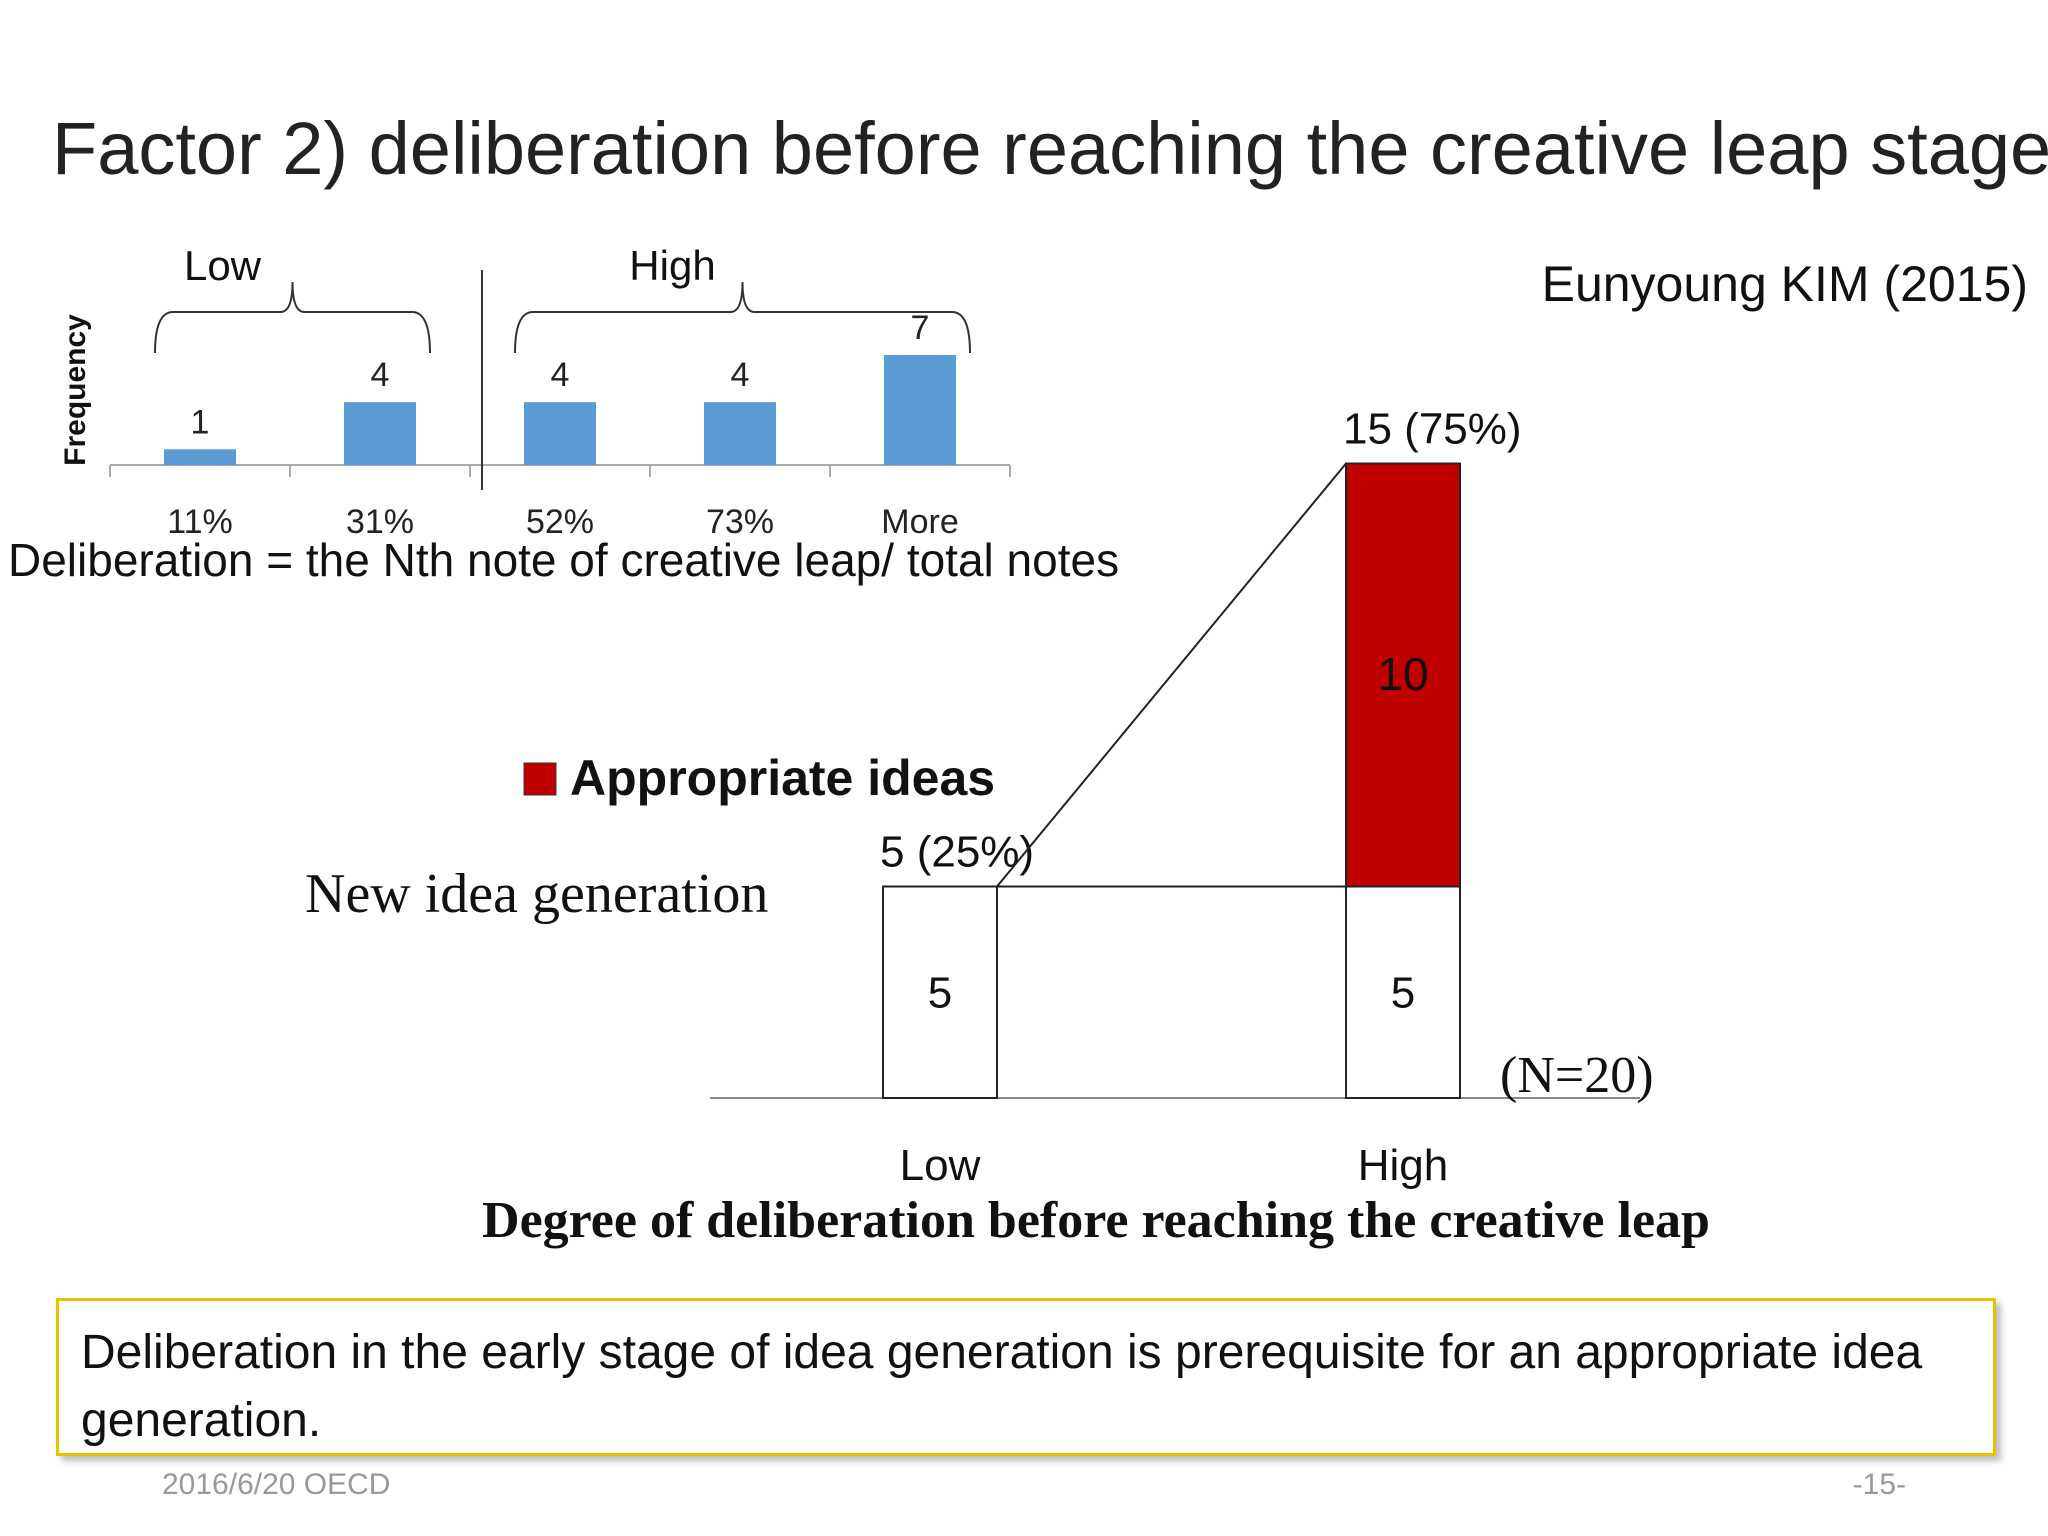 The image size is (2048, 1536). I want to click on sample-size-note: (N=20), so click(1577, 1075).